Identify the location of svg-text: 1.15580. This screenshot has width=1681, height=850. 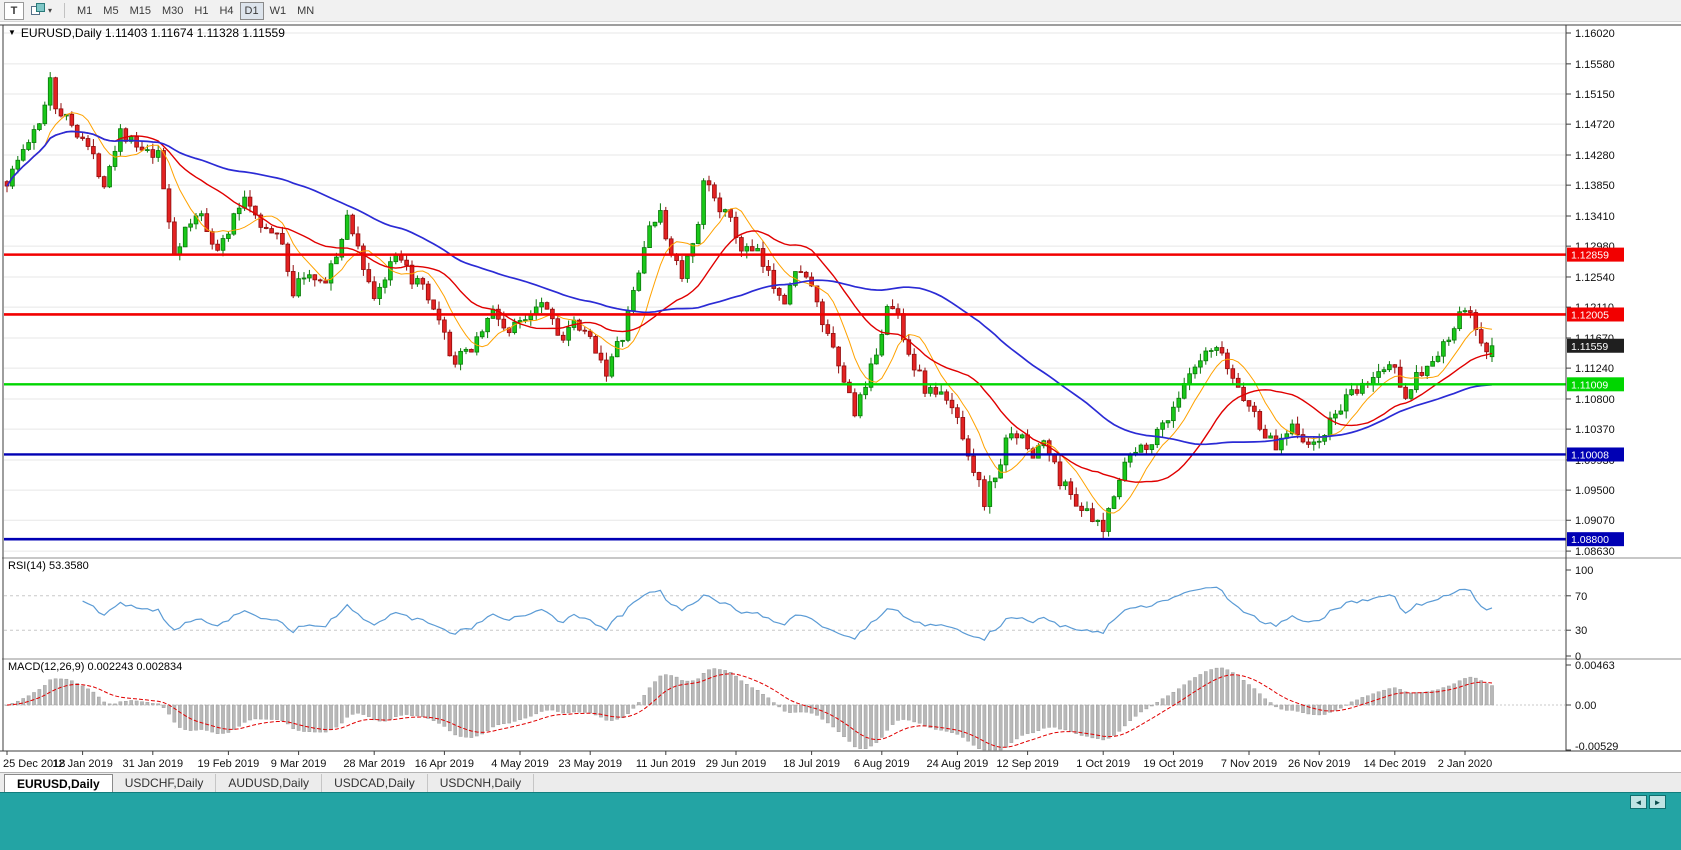
(1595, 65).